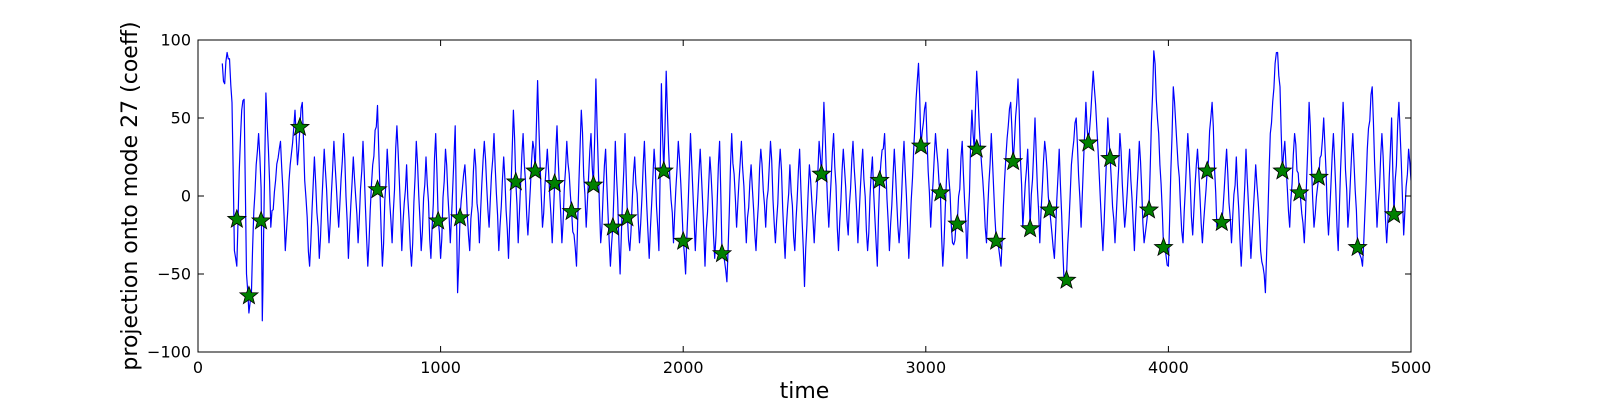 The height and width of the screenshot is (400, 1600). What do you see at coordinates (130, 195) in the screenshot?
I see `y-axis-label: projection onto mode 27 (coeff)` at bounding box center [130, 195].